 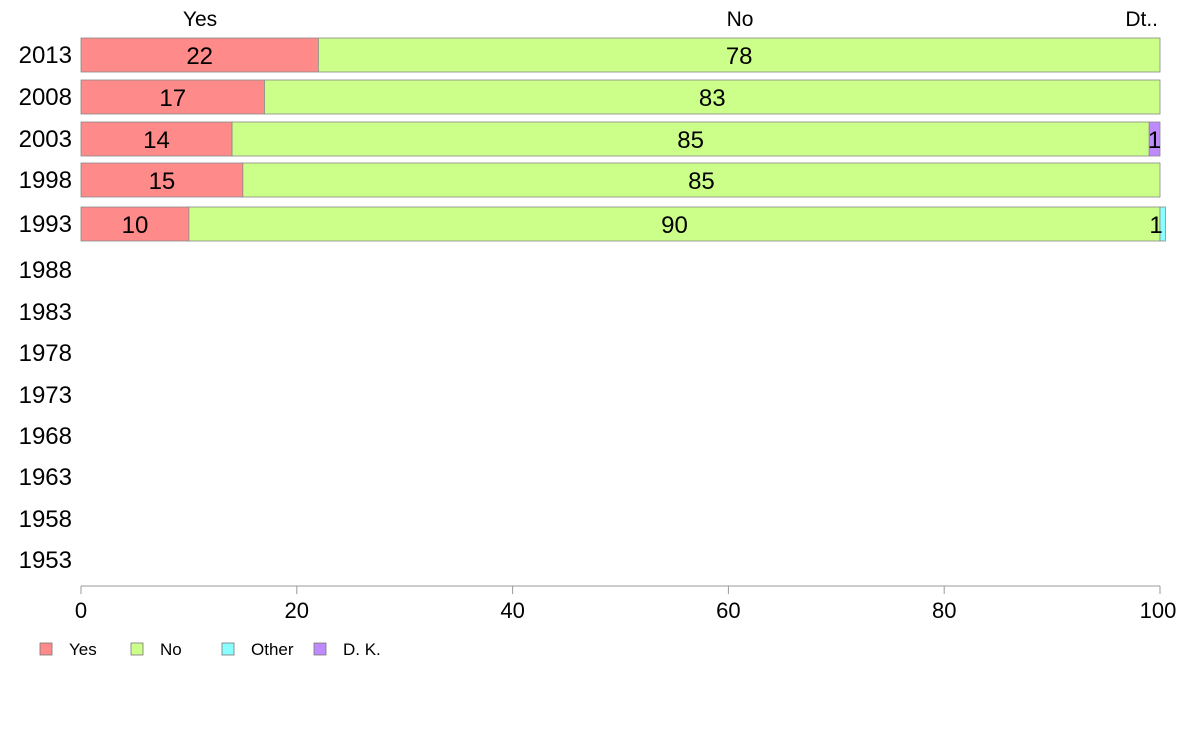 I want to click on bar-label-2008-yes: 17, so click(x=172, y=98).